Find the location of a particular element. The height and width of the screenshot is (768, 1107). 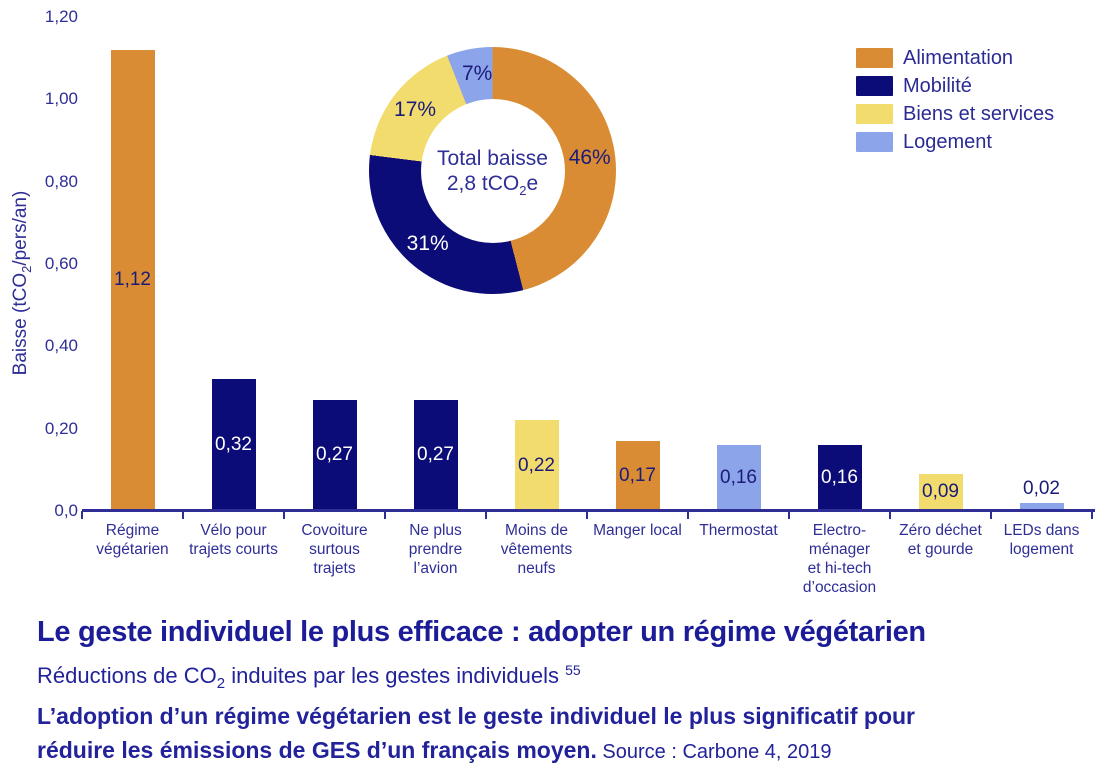

donut-slice-label: 17% is located at coordinates (415, 110).